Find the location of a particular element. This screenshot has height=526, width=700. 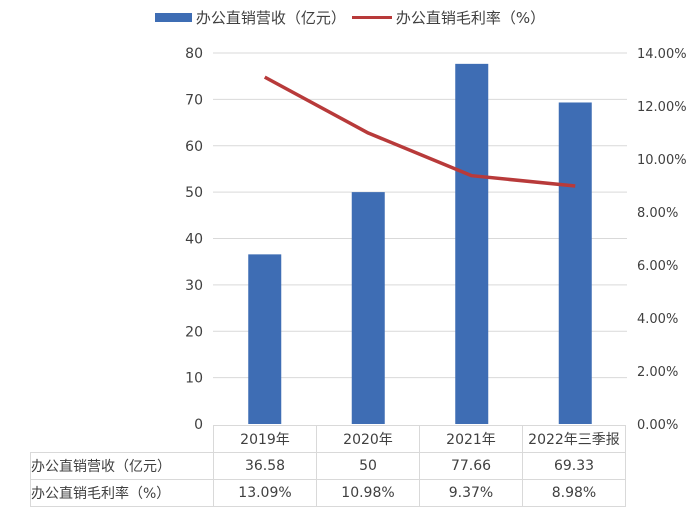

y-left-tick: 60 is located at coordinates (194, 147).